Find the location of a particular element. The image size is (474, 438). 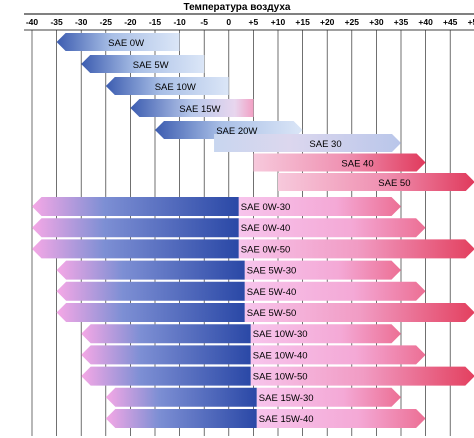

bar-sae-0w-50: SAE 0W-50 is located at coordinates (253, 249).